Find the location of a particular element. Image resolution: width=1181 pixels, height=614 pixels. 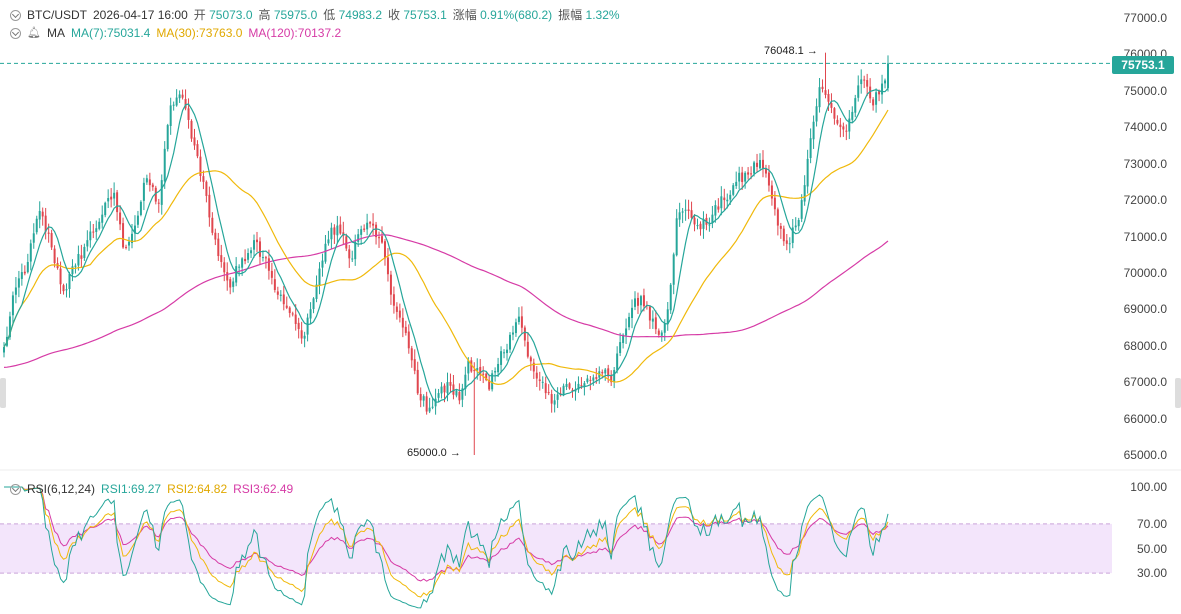

rsi-band is located at coordinates (556, 548).